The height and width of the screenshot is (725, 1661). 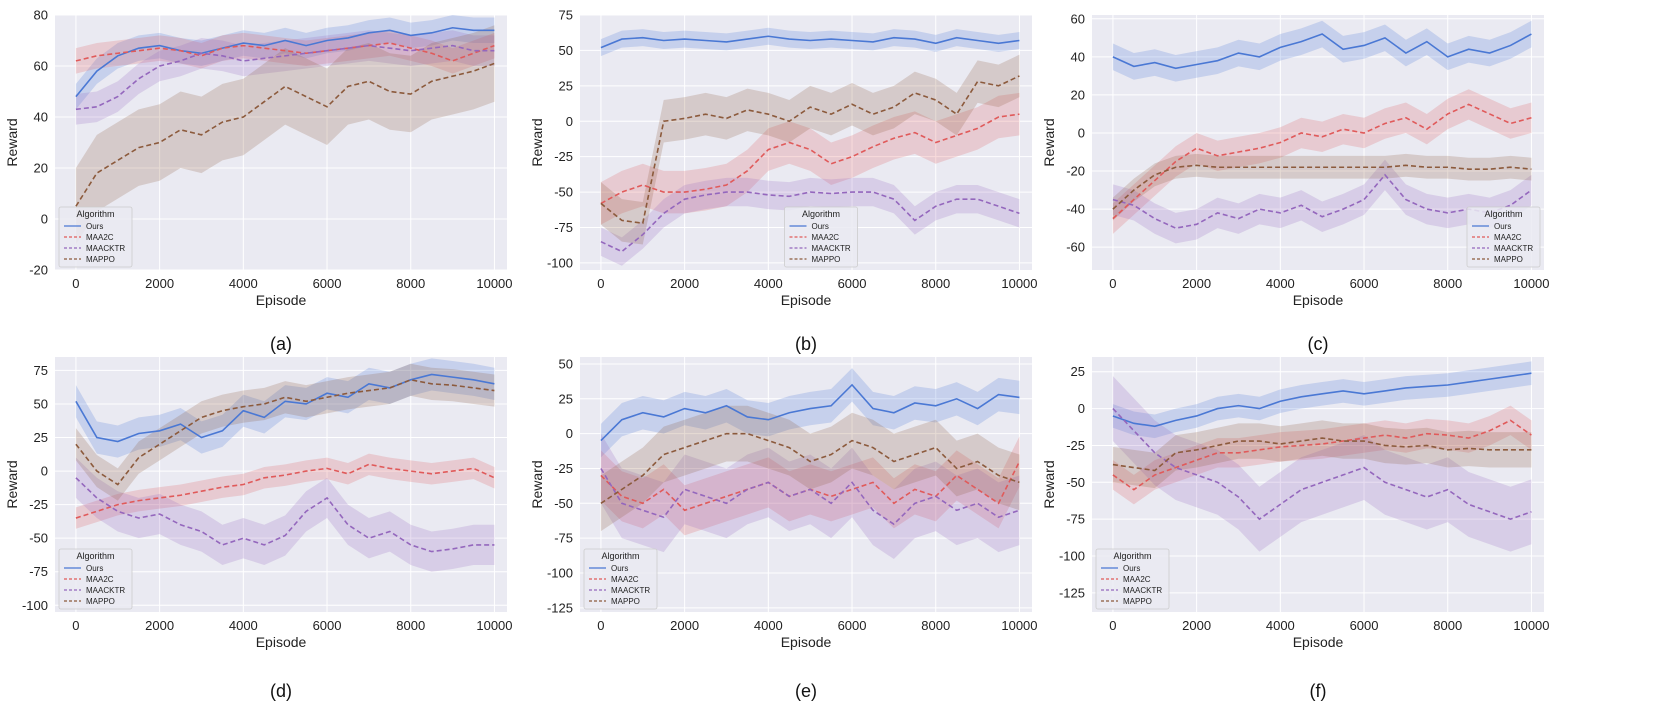 I want to click on panel-label: (c), so click(x=1318, y=344).